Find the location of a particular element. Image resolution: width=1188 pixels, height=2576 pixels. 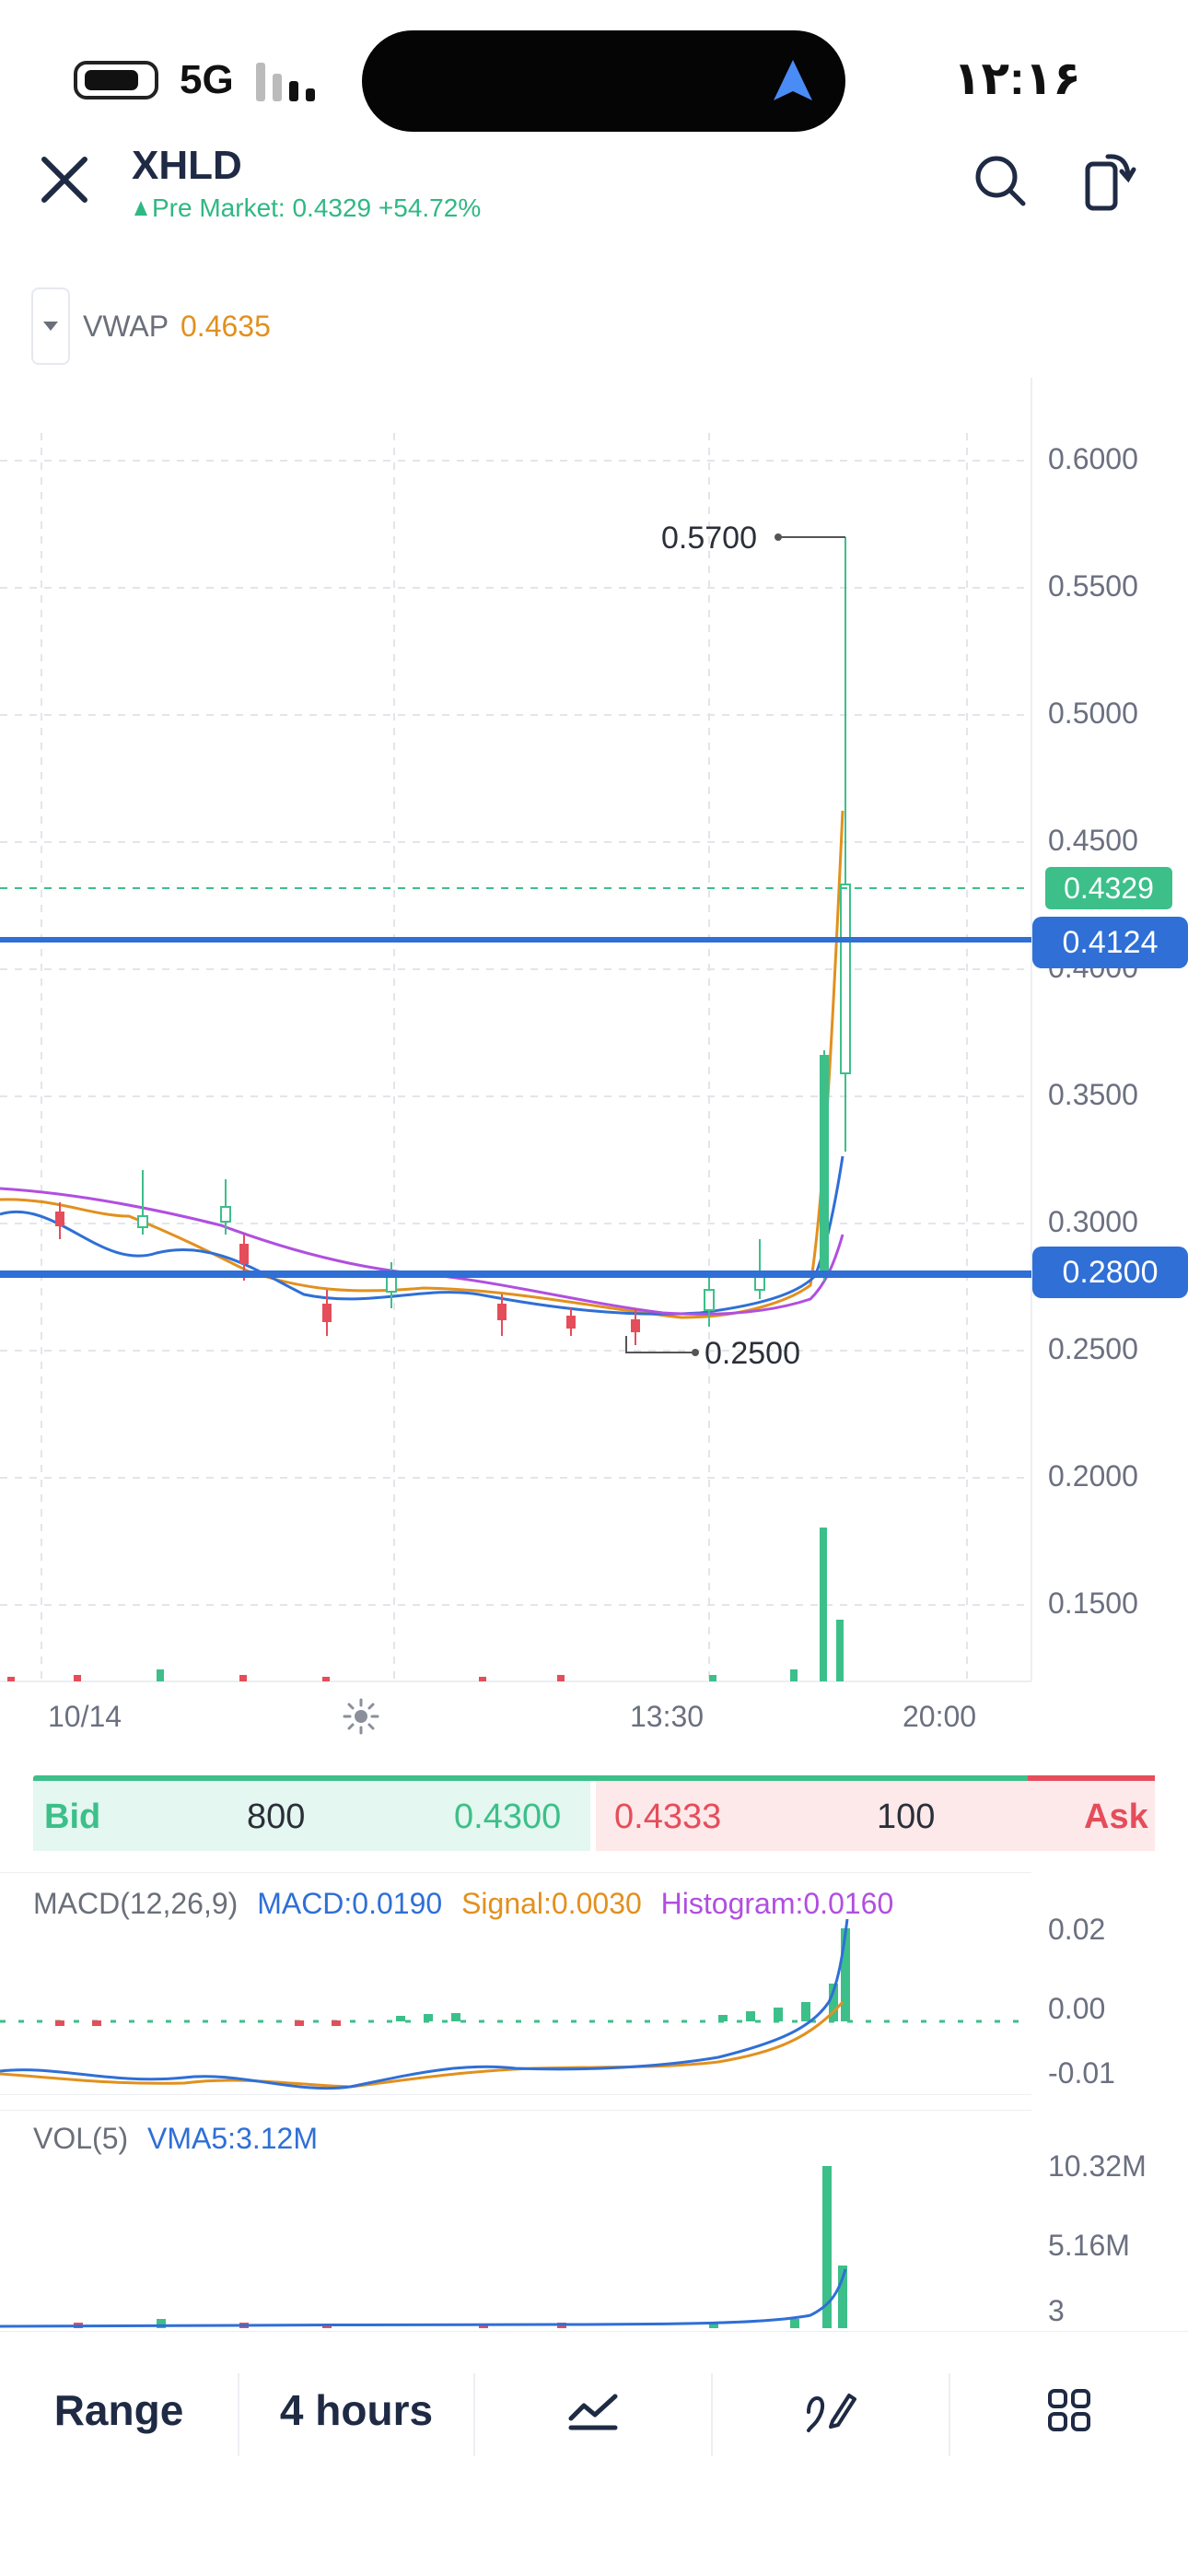

price-axis-label: 0.3000 is located at coordinates (1093, 1221).